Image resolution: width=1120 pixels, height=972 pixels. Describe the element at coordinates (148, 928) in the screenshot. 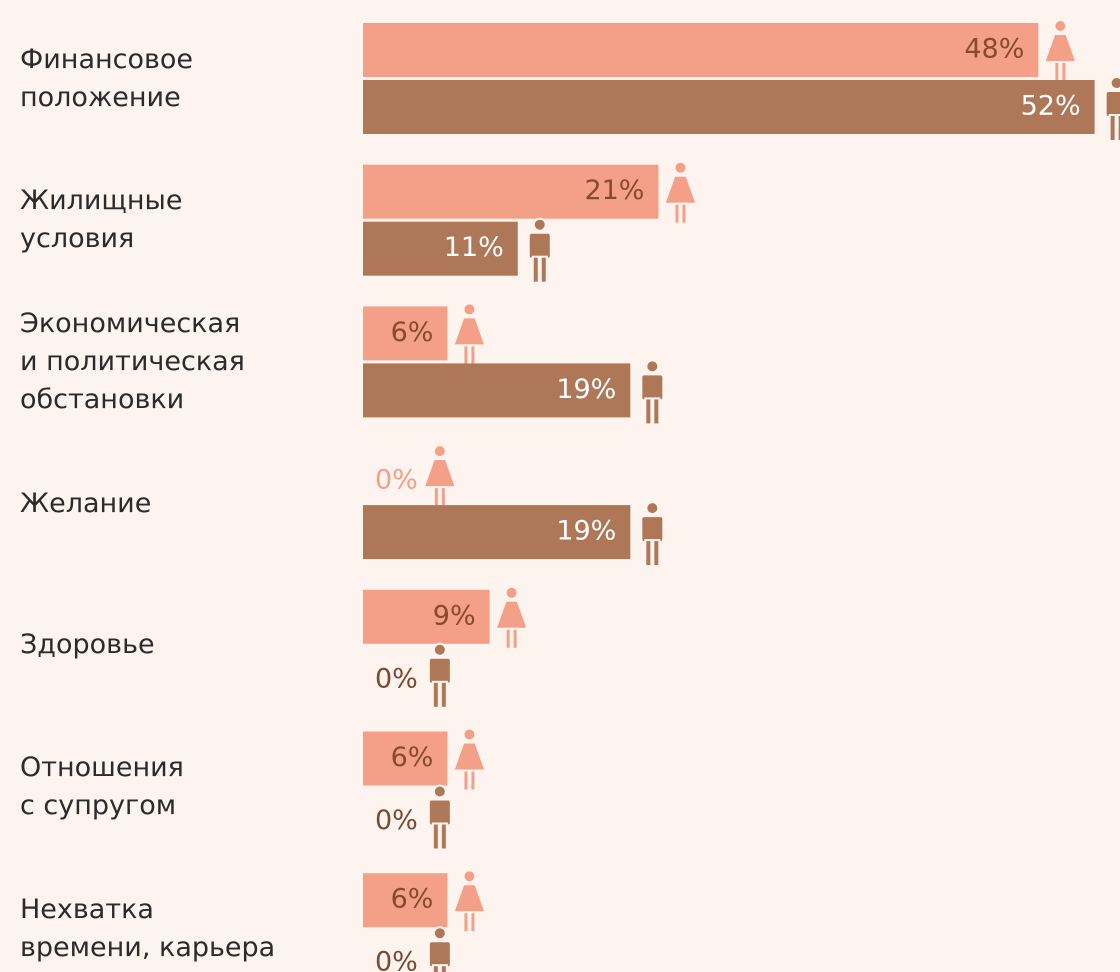

I see `category-label: Нехватка времени, карьера` at that location.